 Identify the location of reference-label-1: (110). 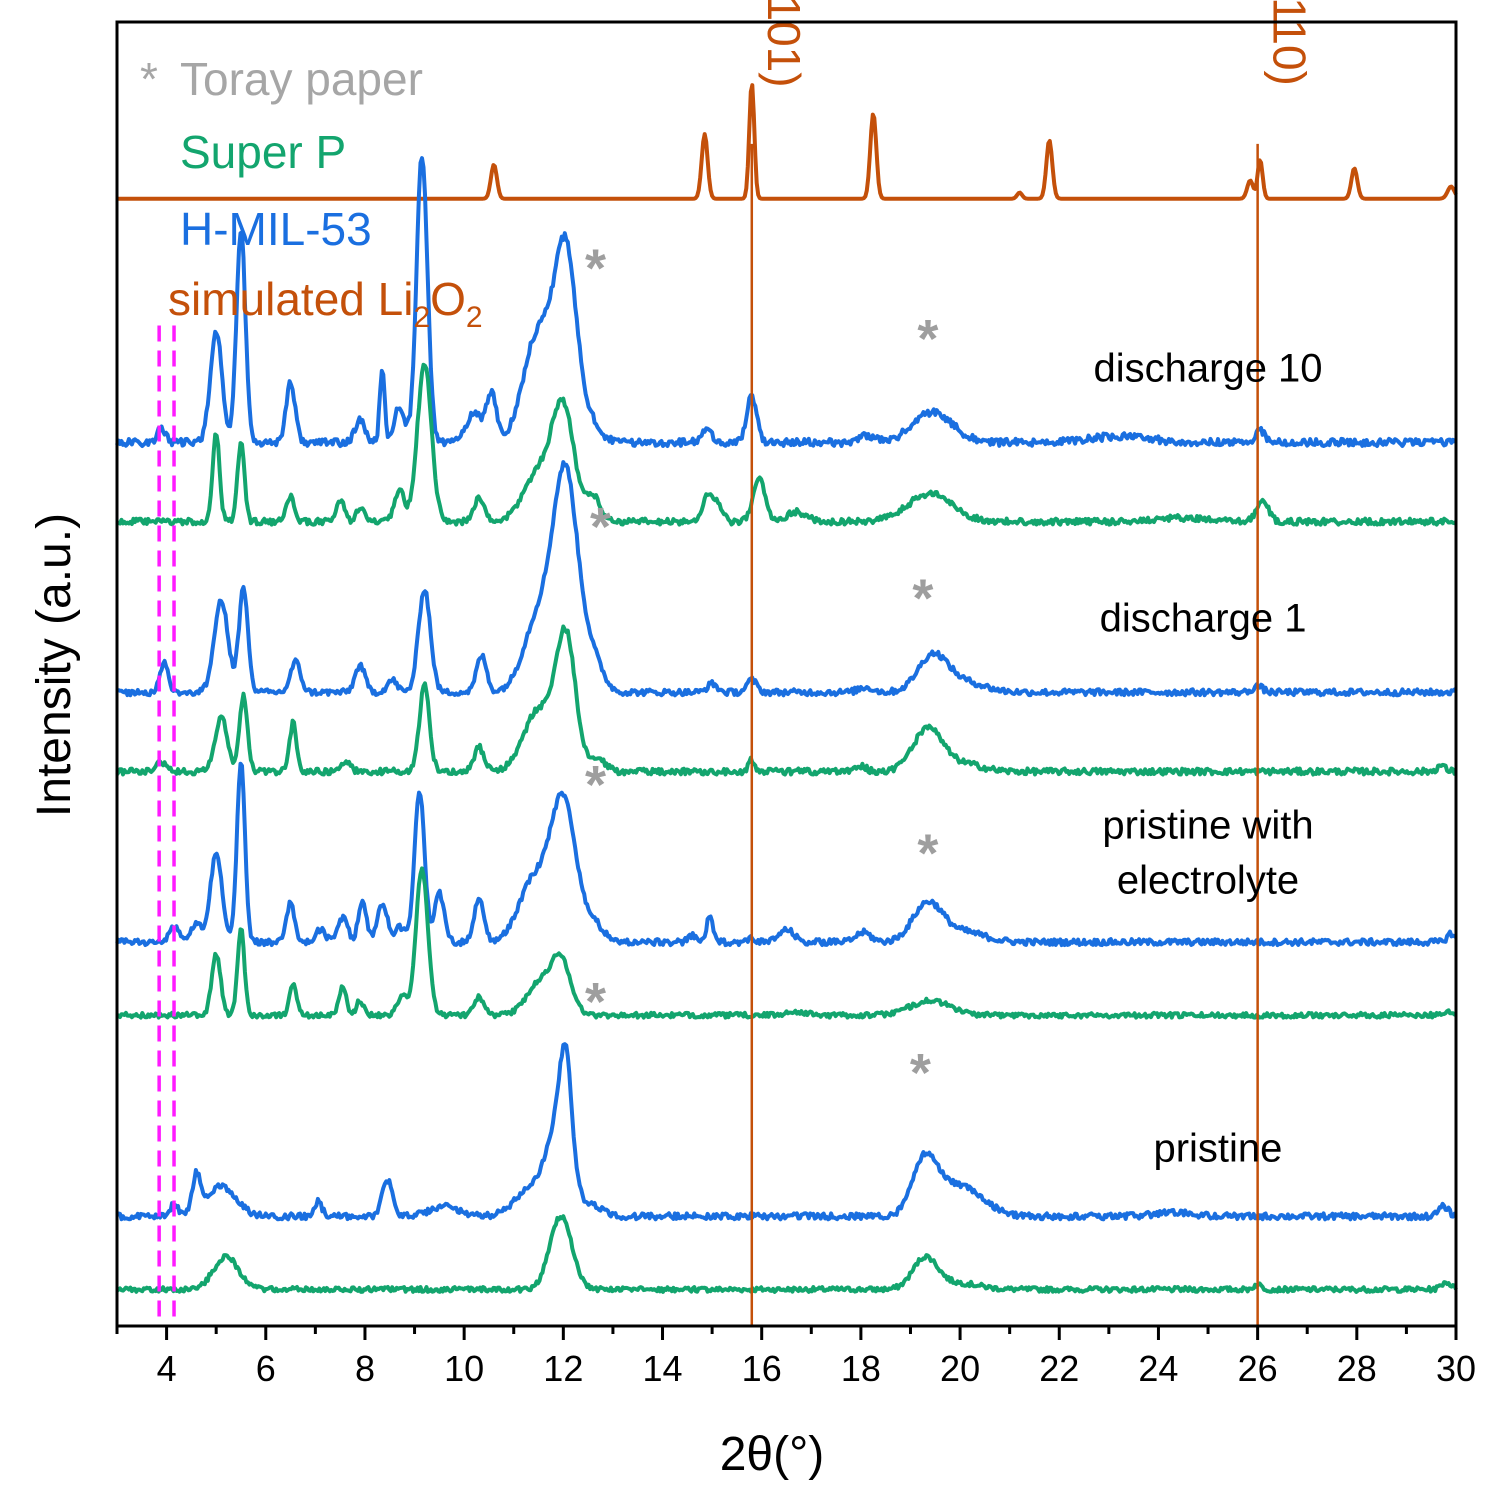
(1290, 43).